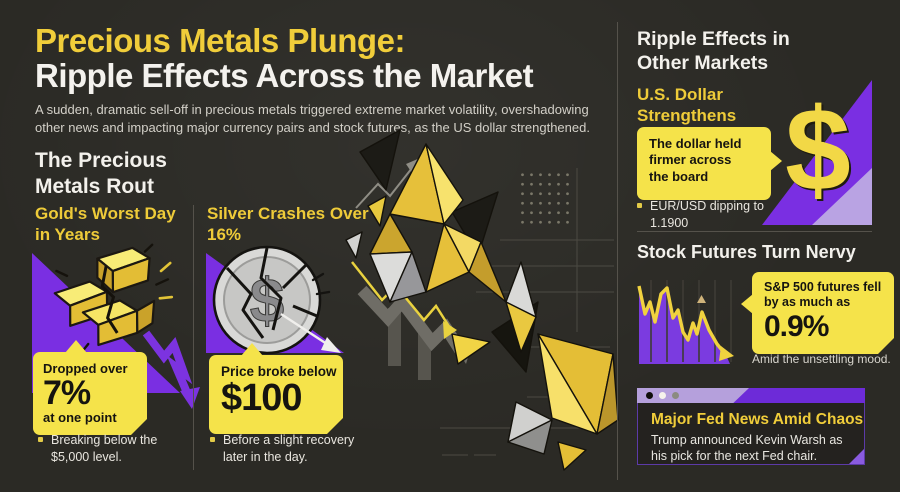 This screenshot has width=900, height=492. I want to click on eur-usd-bullet: EUR/USD dipping to 1.1900, so click(703, 215).